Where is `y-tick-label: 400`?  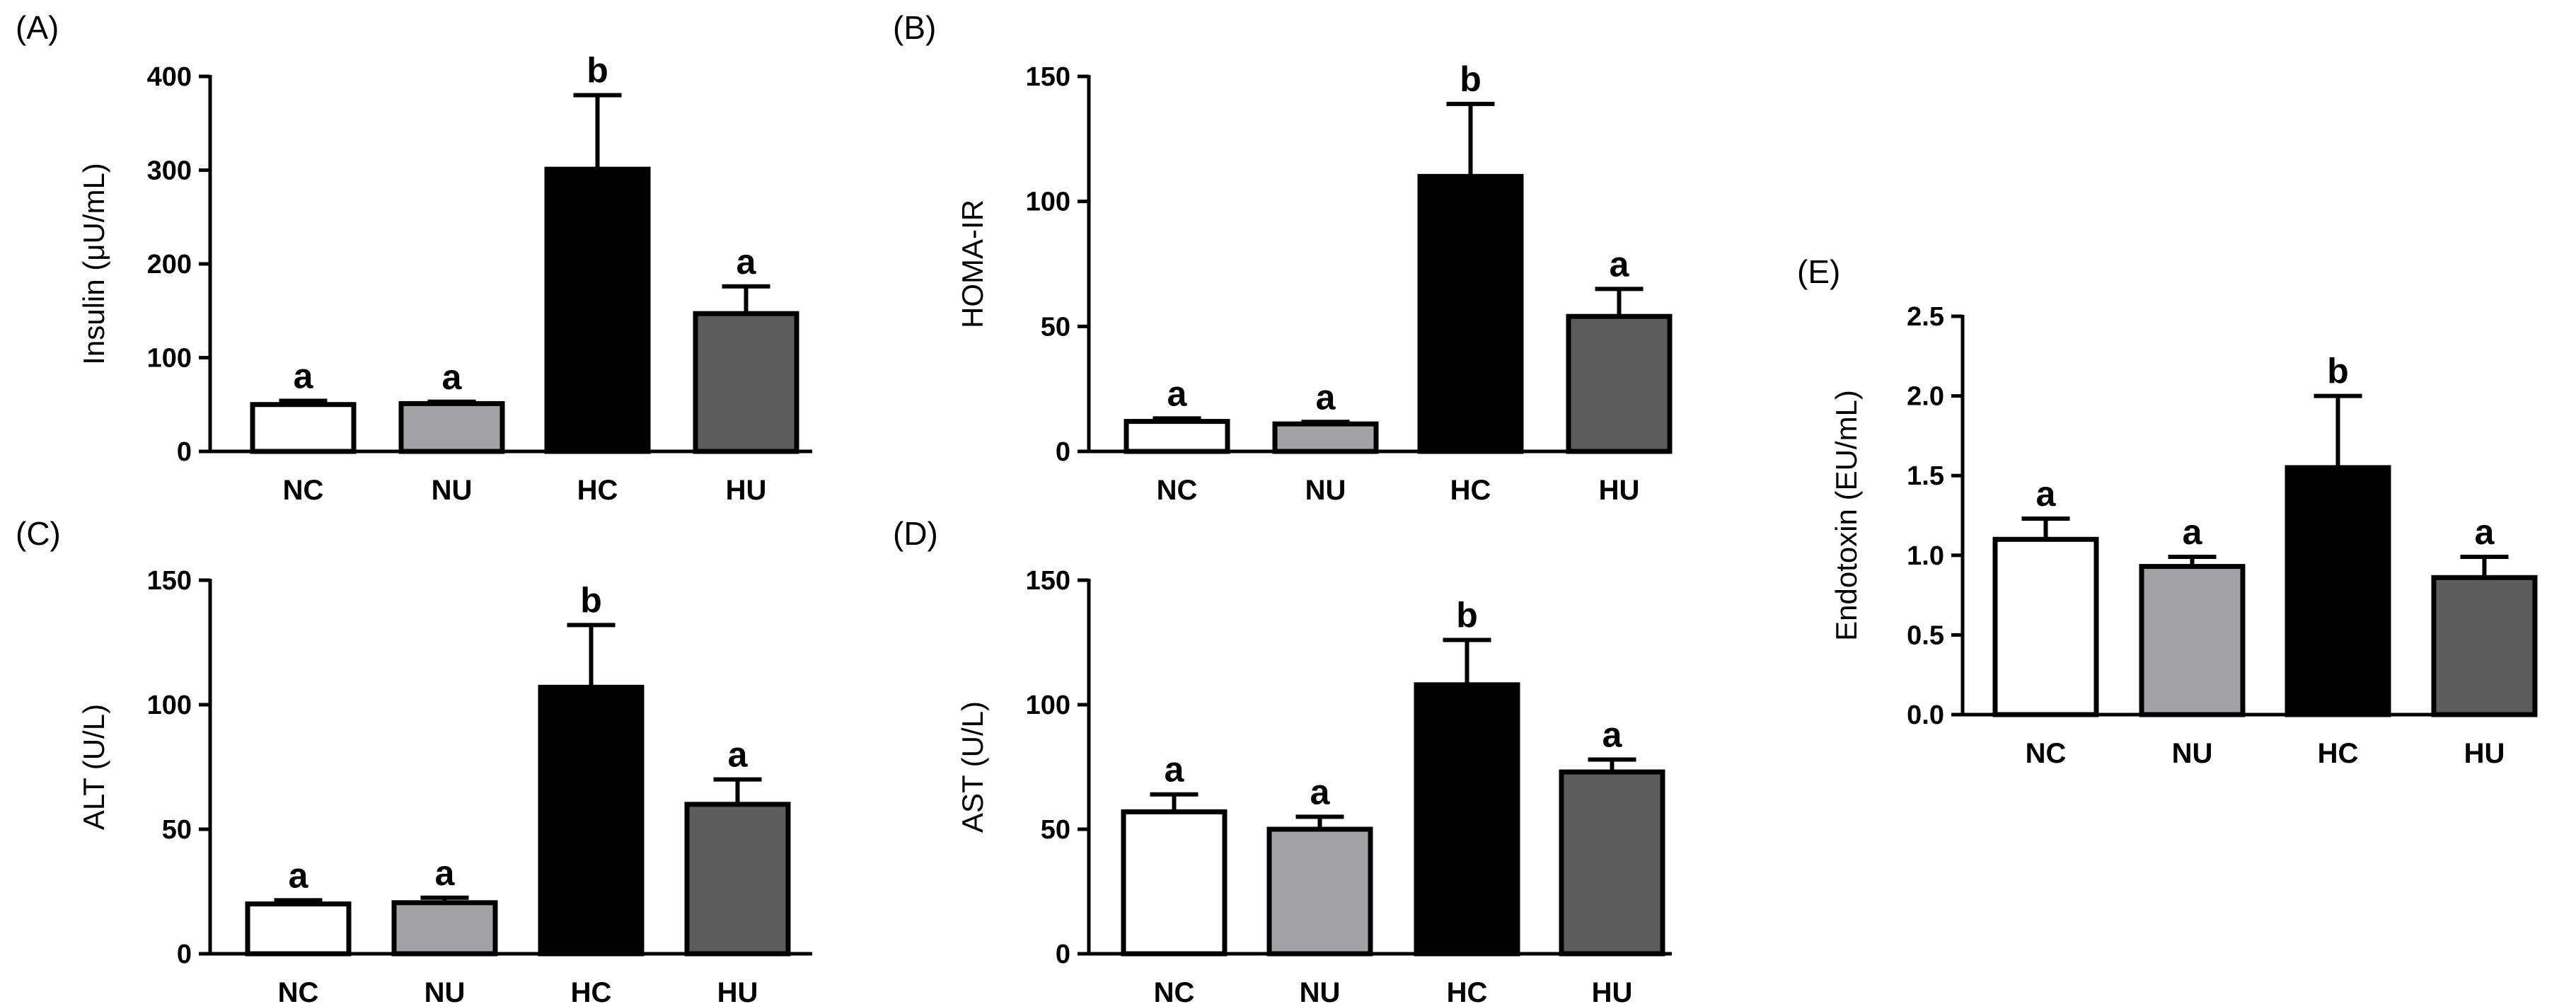
y-tick-label: 400 is located at coordinates (169, 77).